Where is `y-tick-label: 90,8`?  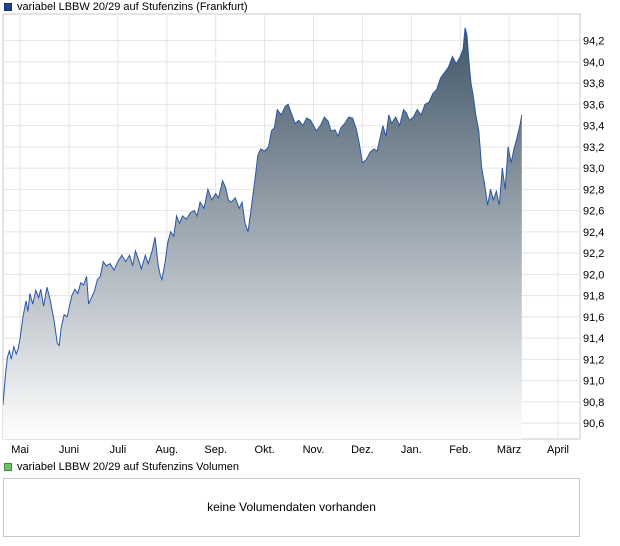 y-tick-label: 90,8 is located at coordinates (593, 403).